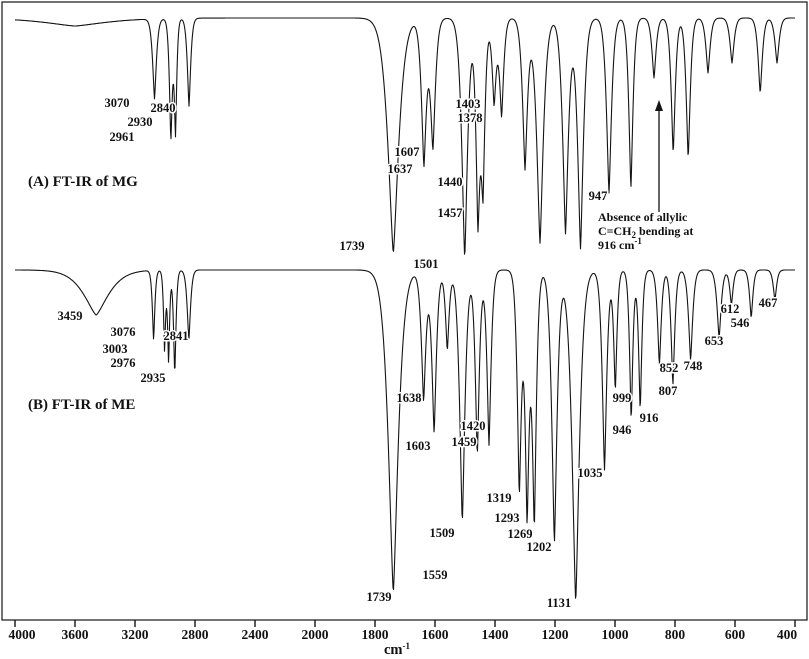  Describe the element at coordinates (598, 196) in the screenshot. I see `spectrum-a-peak-label: 947` at that location.